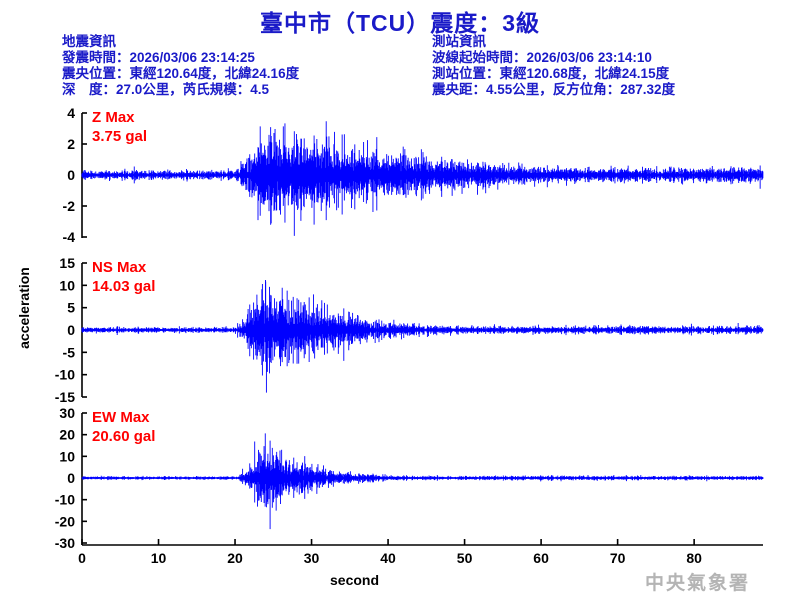  I want to click on z-ytick: -4, so click(69, 237).